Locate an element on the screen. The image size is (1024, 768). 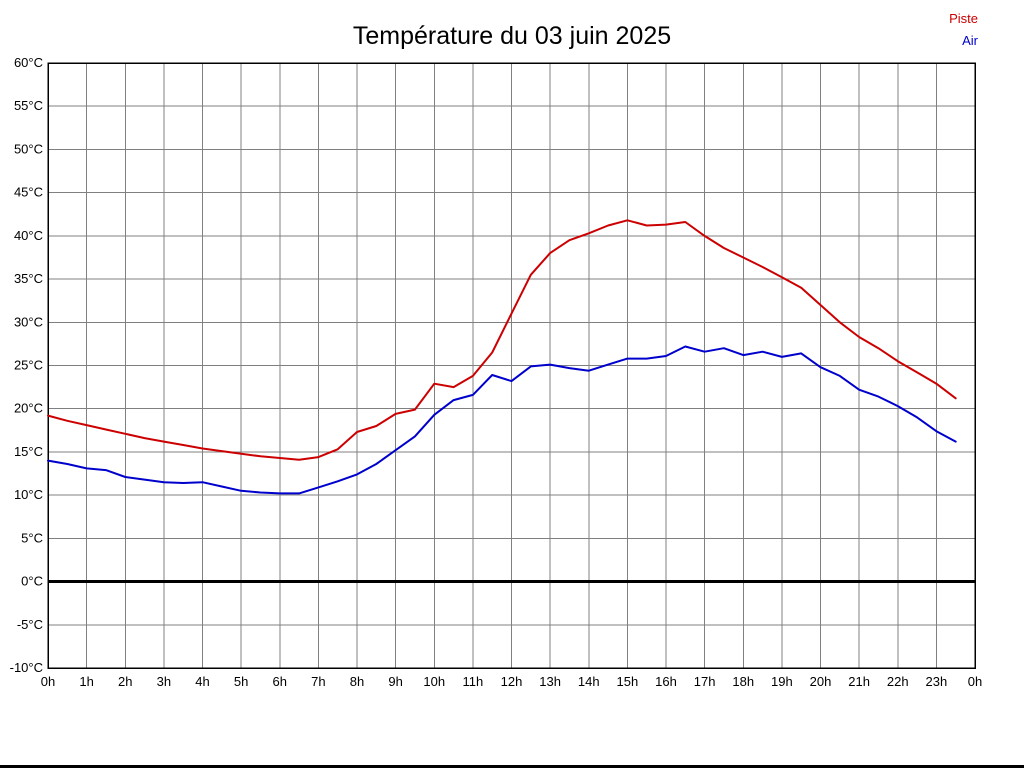
x-axis-tick-label: 14h is located at coordinates (589, 681).